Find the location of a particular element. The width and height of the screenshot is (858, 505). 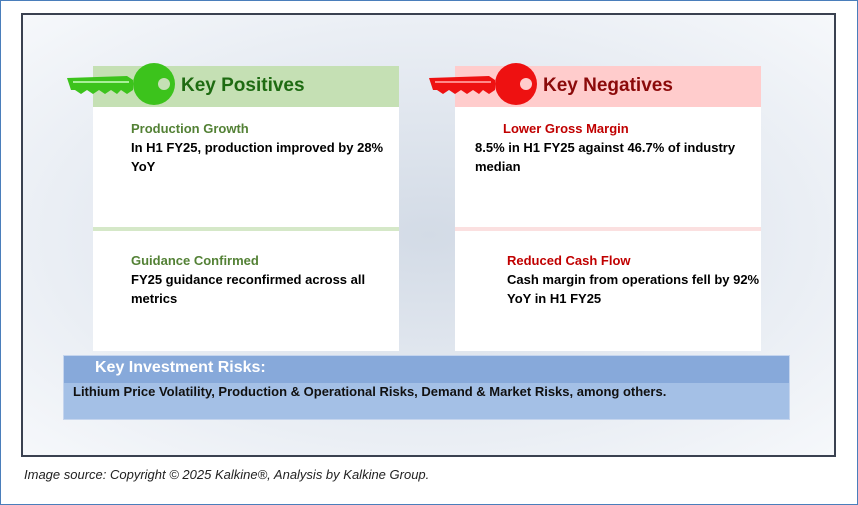

risks-title: Key Investment Risks: is located at coordinates (426, 369).